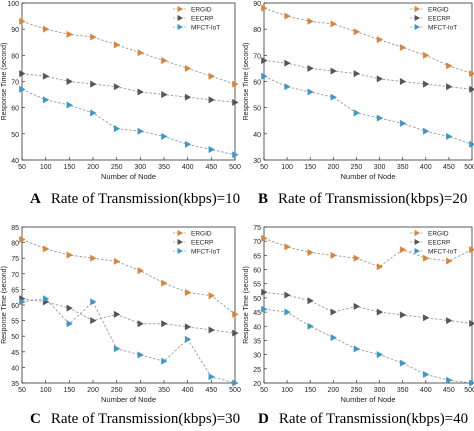 This screenshot has width=474, height=431. What do you see at coordinates (69, 167) in the screenshot?
I see `panel-a-x-tick-label: 150` at bounding box center [69, 167].